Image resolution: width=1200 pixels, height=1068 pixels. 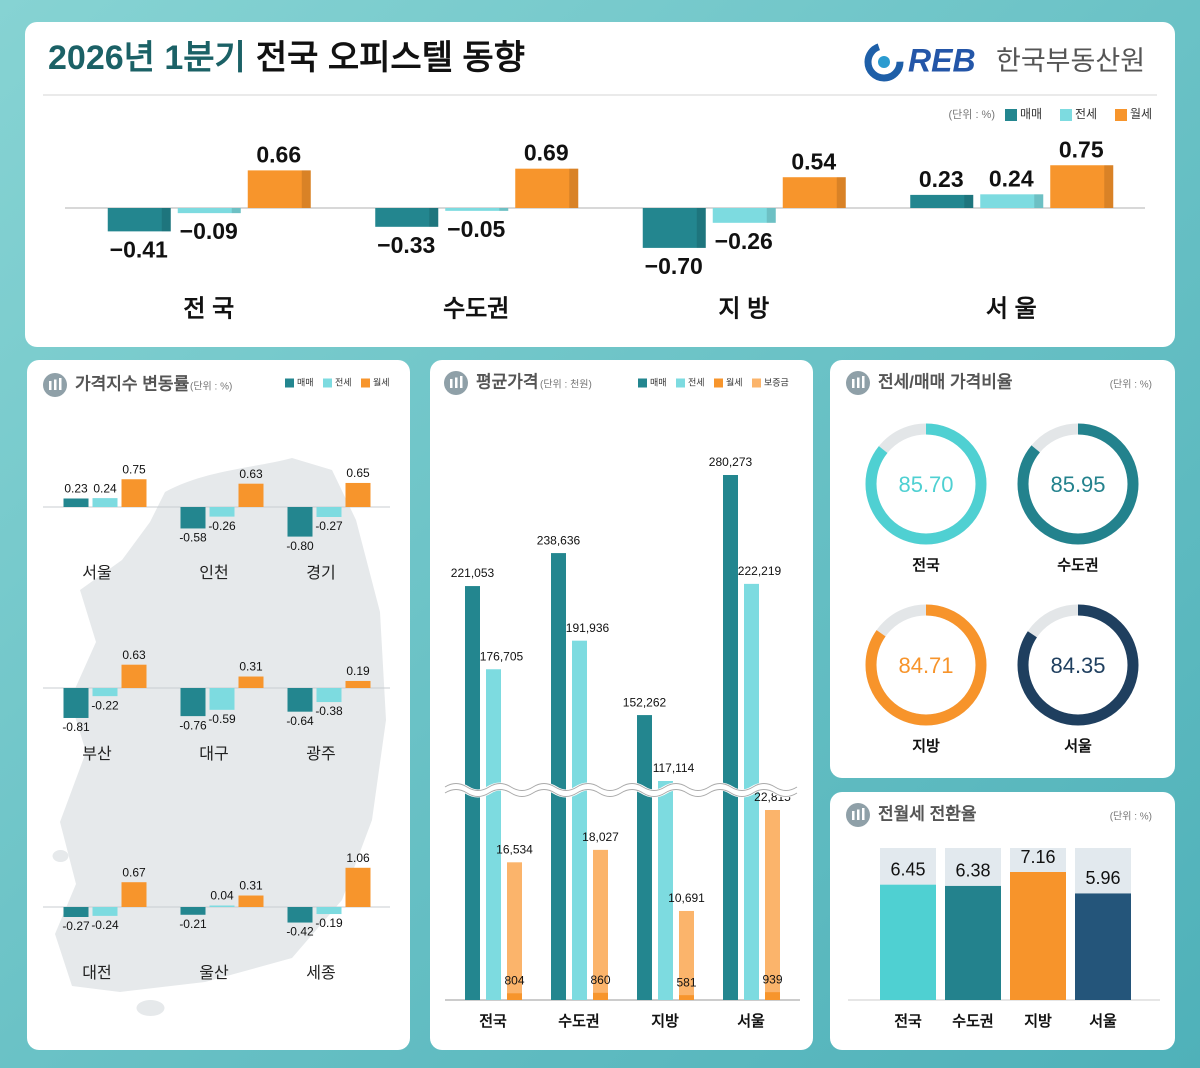 What do you see at coordinates (320, 573) in the screenshot?
I see `region-label: 경기` at bounding box center [320, 573].